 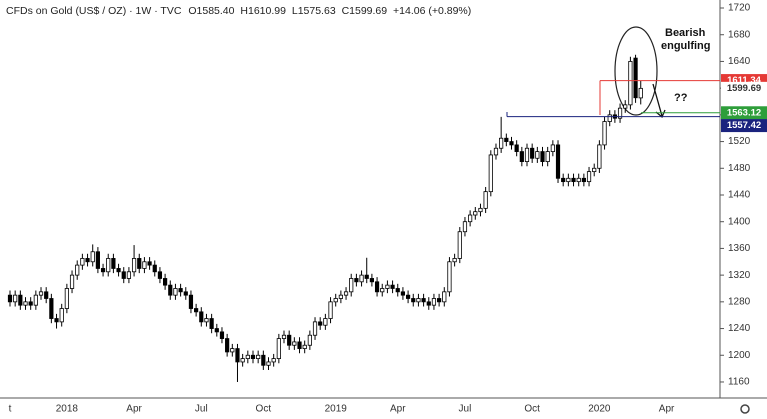 What do you see at coordinates (685, 33) in the screenshot?
I see `annotation: Bearish` at bounding box center [685, 33].